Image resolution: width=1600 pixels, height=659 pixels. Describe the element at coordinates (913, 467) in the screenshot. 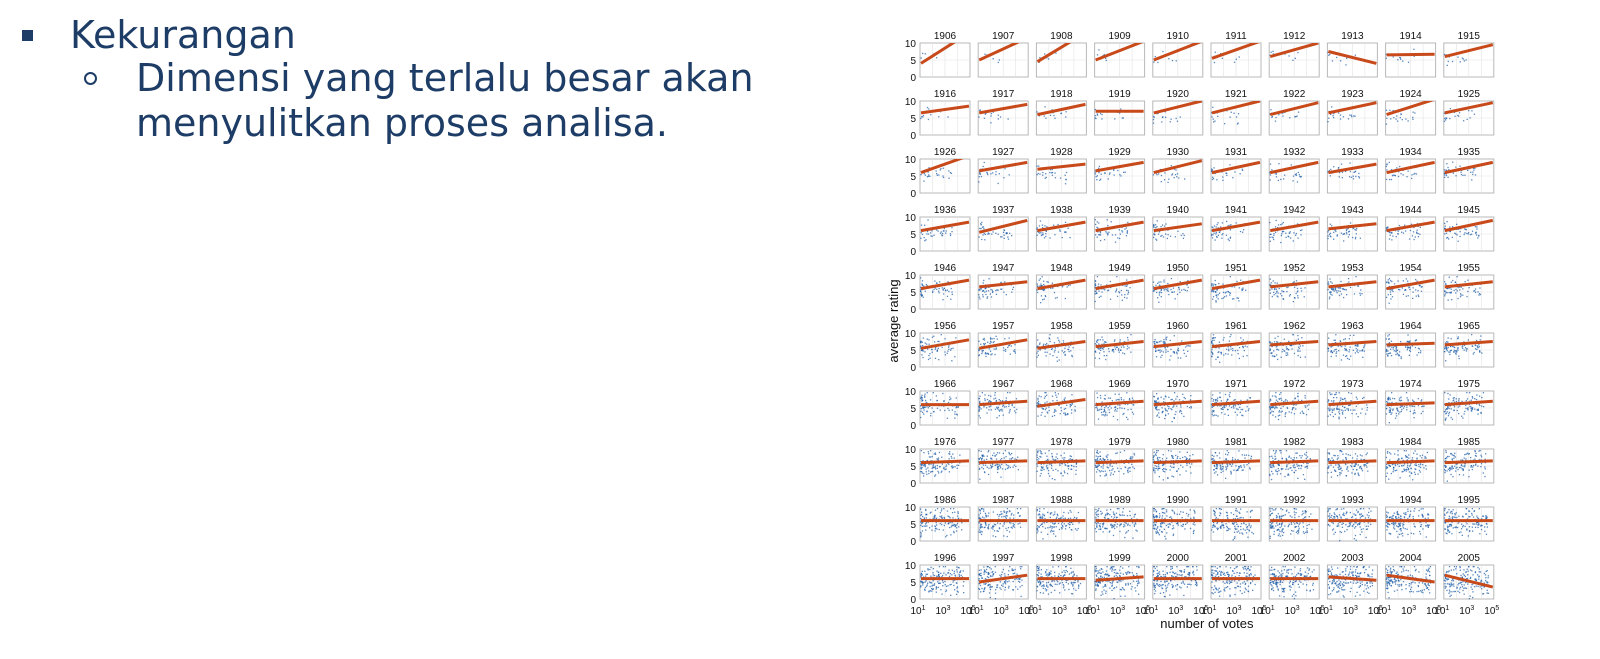

I see `y-tick-label: 5` at that location.